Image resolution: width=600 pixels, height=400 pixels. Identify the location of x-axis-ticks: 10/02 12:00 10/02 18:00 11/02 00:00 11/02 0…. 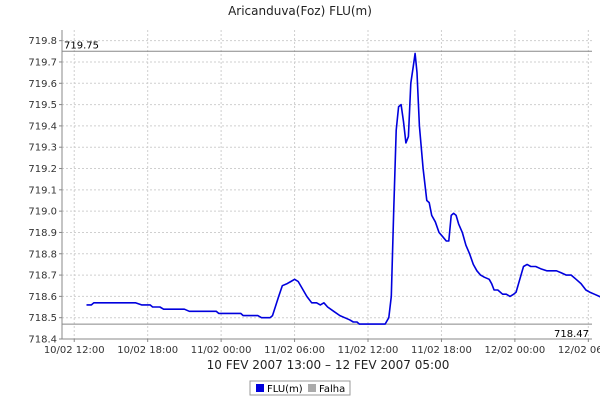
(322, 347).